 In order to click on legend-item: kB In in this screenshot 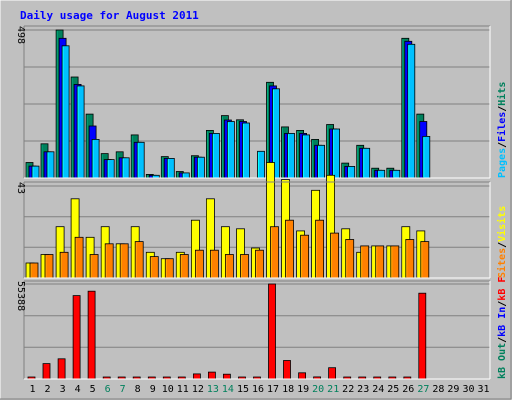, I will do `click(502, 322)`.